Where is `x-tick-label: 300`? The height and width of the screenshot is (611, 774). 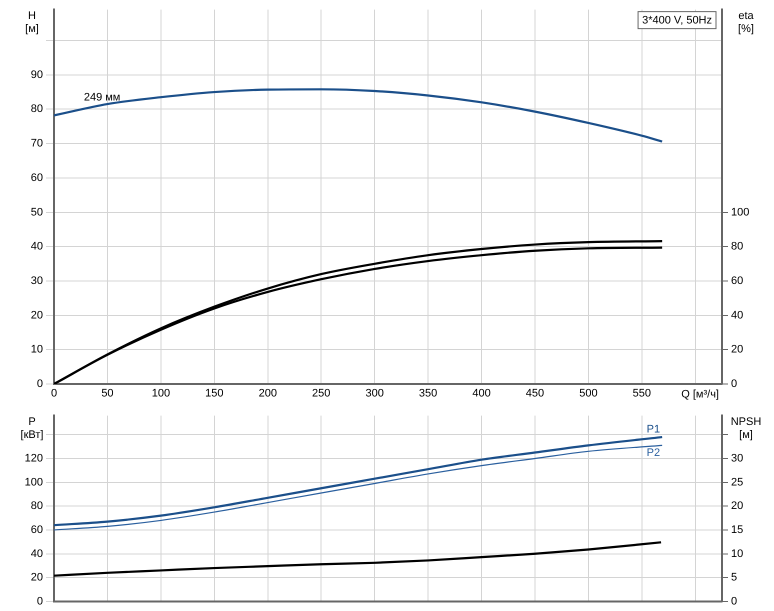 x-tick-label: 300 is located at coordinates (374, 394).